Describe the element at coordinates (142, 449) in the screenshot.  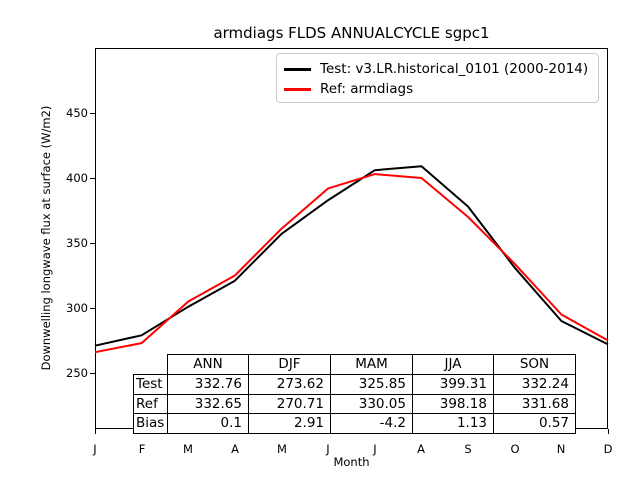
I see `x-tick-label: F` at that location.